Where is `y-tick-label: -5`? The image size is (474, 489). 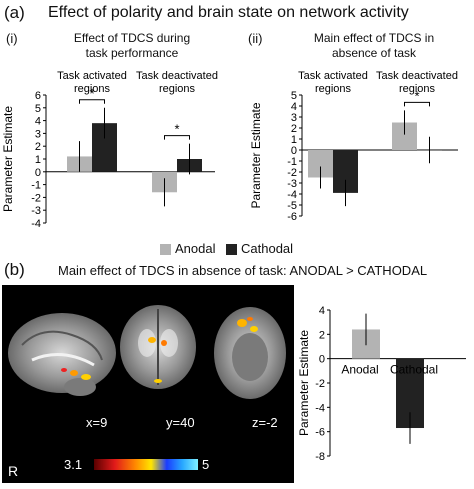 y-tick-label: -5 is located at coordinates (292, 206).